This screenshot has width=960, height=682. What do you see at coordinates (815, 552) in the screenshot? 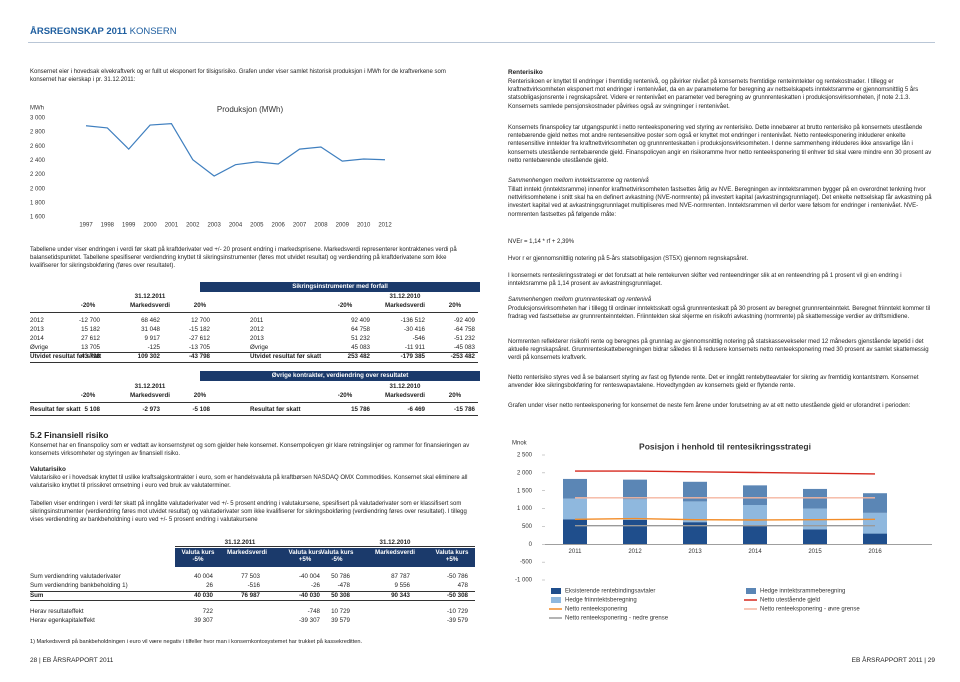
I see `x-tick-label: 2015` at bounding box center [815, 552].